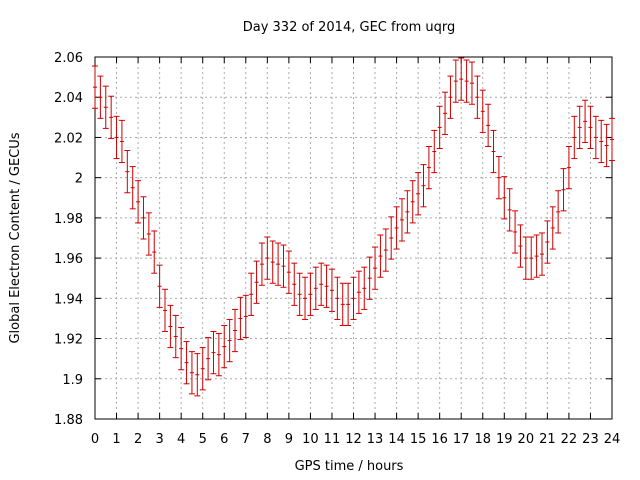  Describe the element at coordinates (289, 439) in the screenshot. I see `x-tick-label: 9` at that location.